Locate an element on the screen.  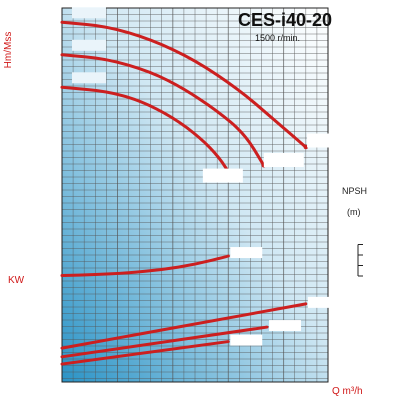
curve-end-marker is located at coordinates (306, 147).